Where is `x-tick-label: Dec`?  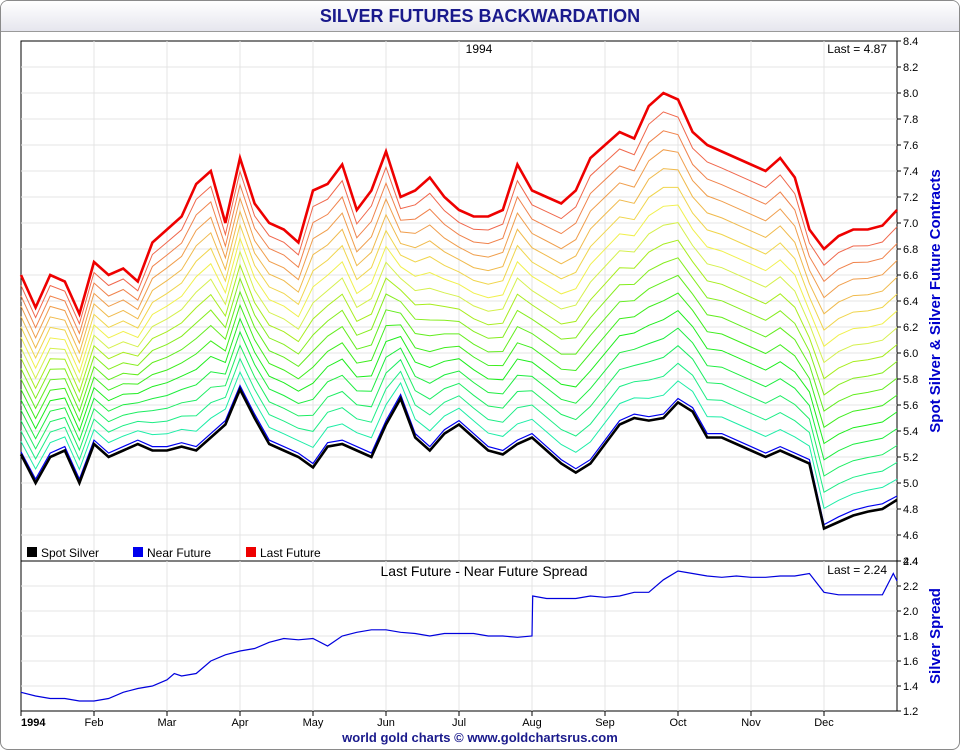
x-tick-label: Dec is located at coordinates (824, 723).